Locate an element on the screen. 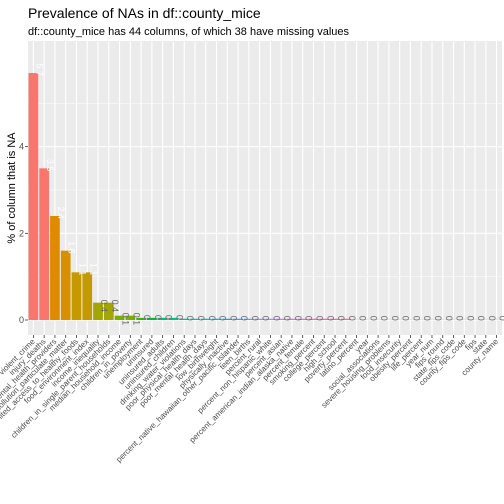 This screenshot has width=504, height=504. chart-title: Prevalence of NAs in df::county_mice is located at coordinates (144, 13).